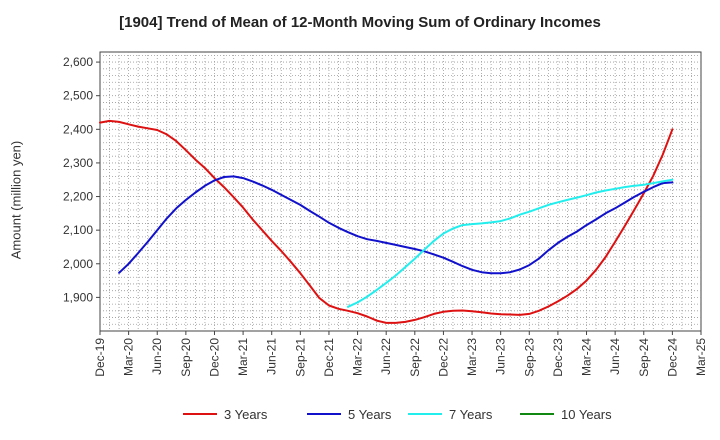  What do you see at coordinates (243, 357) in the screenshot?
I see `x-tick-label: Mar-21` at bounding box center [243, 357].